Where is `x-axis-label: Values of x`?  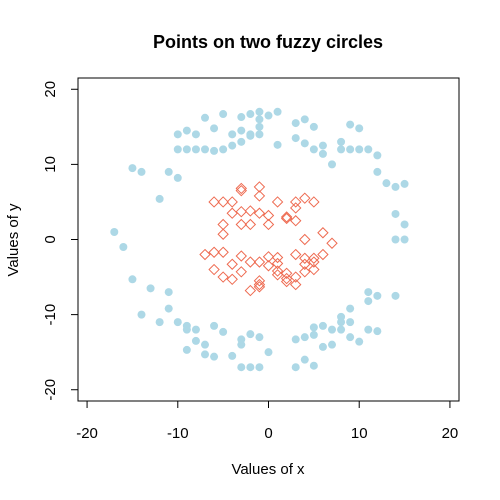 x-axis-label: Values of x is located at coordinates (268, 469).